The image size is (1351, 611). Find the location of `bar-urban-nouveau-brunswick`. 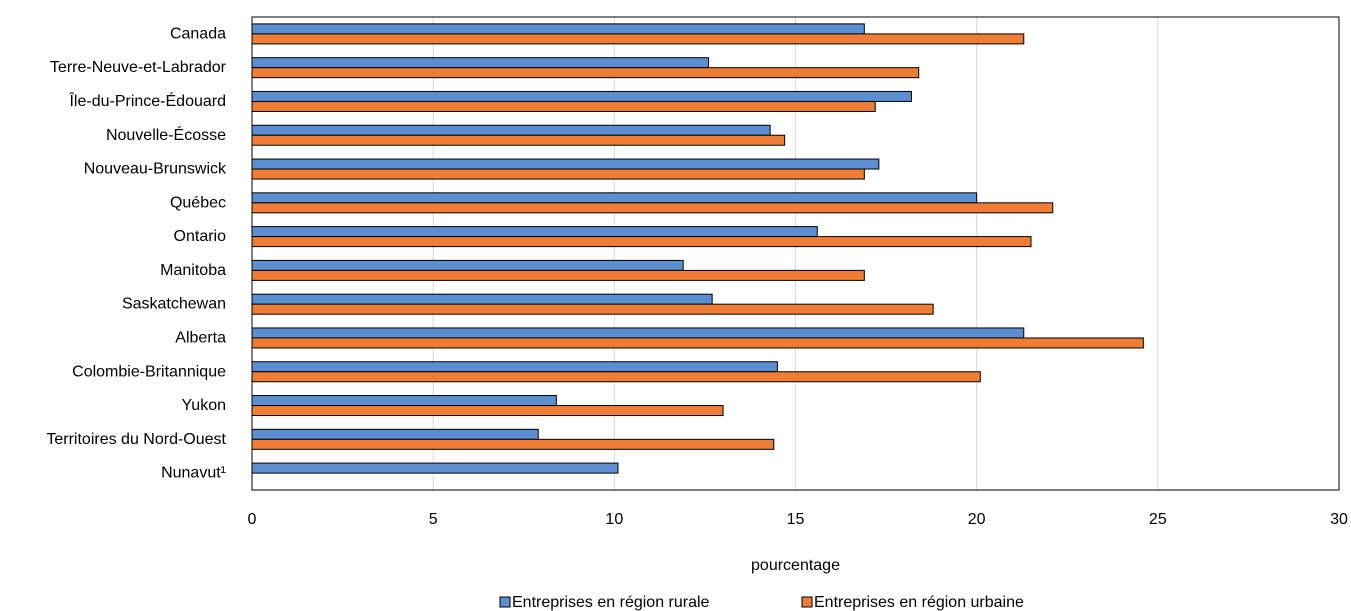

bar-urban-nouveau-brunswick is located at coordinates (558, 174).